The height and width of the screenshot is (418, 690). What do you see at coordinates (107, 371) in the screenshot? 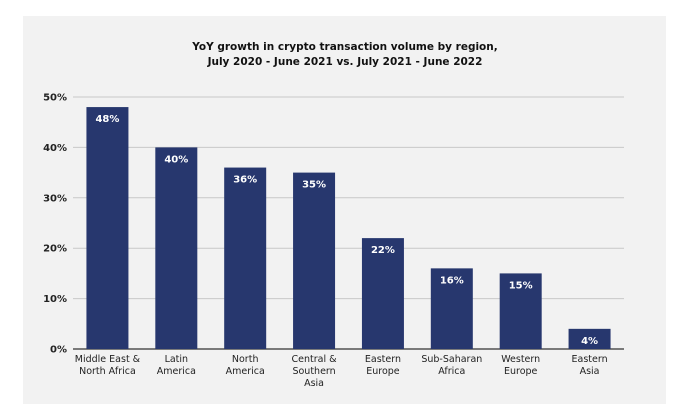
I see `x-tick-label-line: North Africa` at bounding box center [107, 371].